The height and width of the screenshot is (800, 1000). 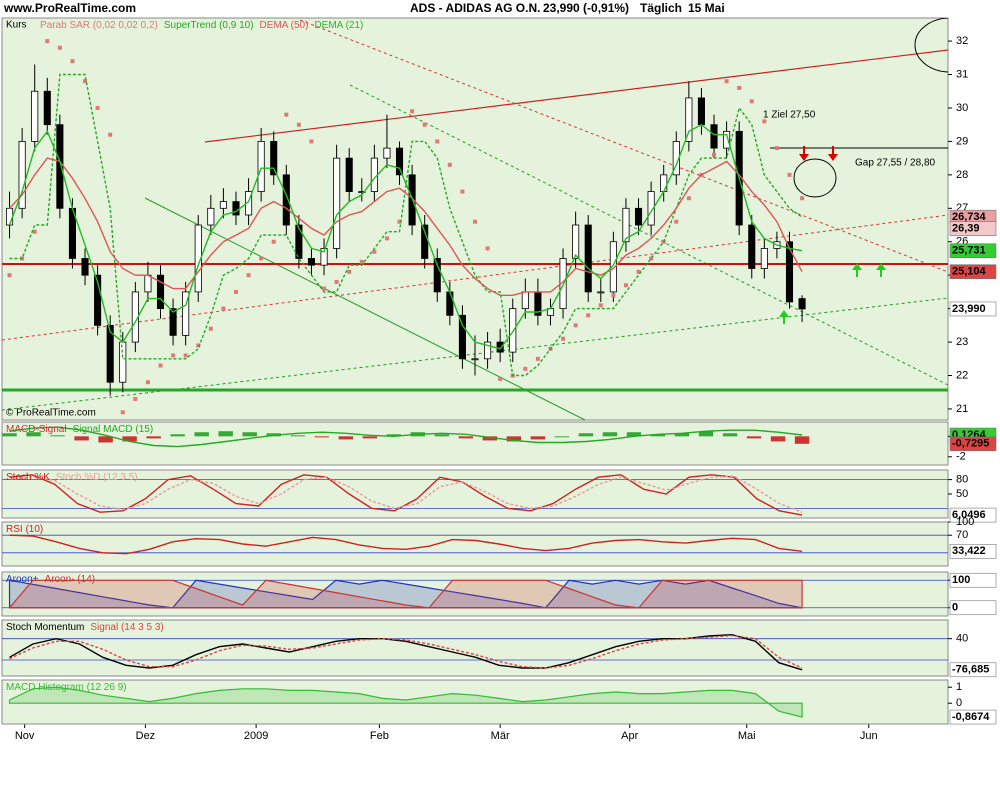 What do you see at coordinates (969, 251) in the screenshot?
I see `value-box-label: 25,731` at bounding box center [969, 251].